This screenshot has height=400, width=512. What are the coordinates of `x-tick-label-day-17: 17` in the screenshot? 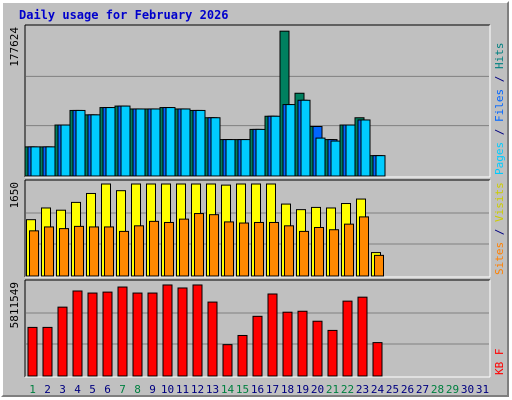 It's located at (272, 389).